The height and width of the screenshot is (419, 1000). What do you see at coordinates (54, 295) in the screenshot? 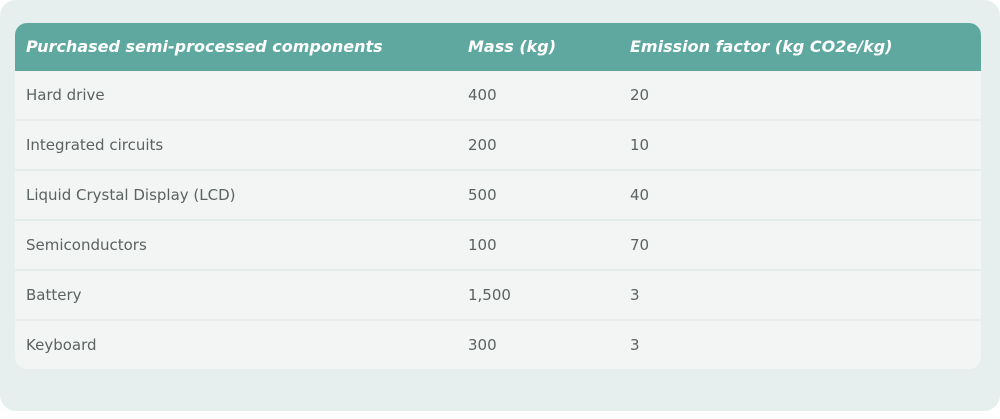
I see `cell-component: Battery` at bounding box center [54, 295].